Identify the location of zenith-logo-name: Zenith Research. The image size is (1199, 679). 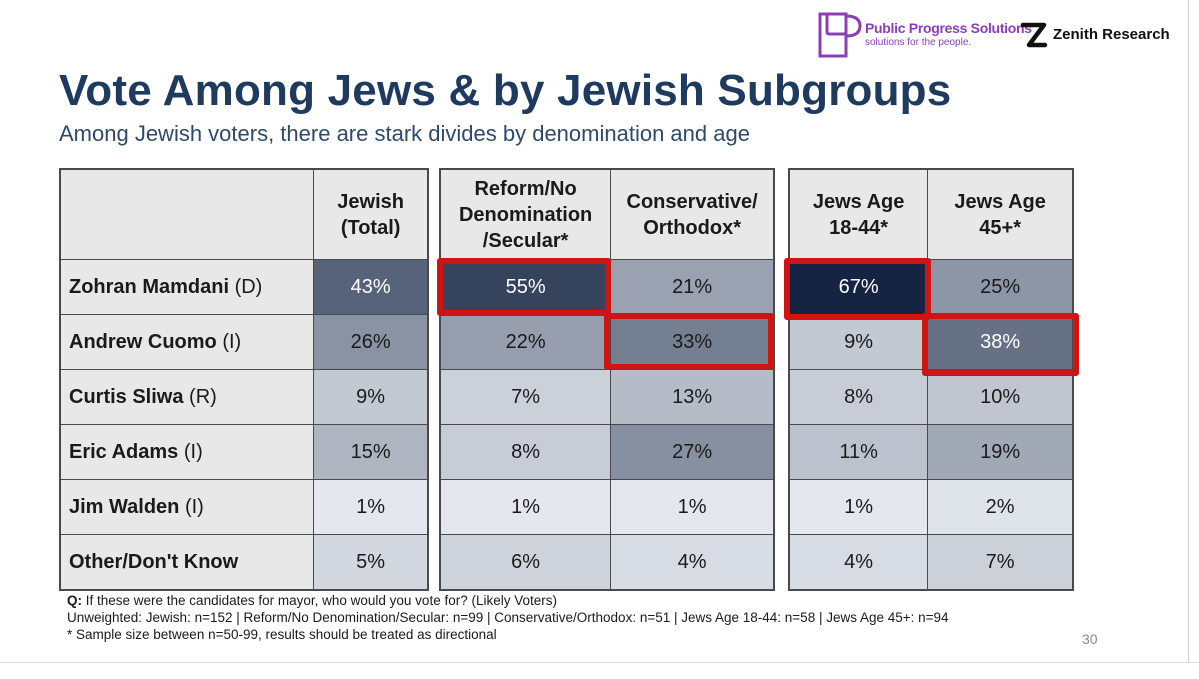
(1111, 34).